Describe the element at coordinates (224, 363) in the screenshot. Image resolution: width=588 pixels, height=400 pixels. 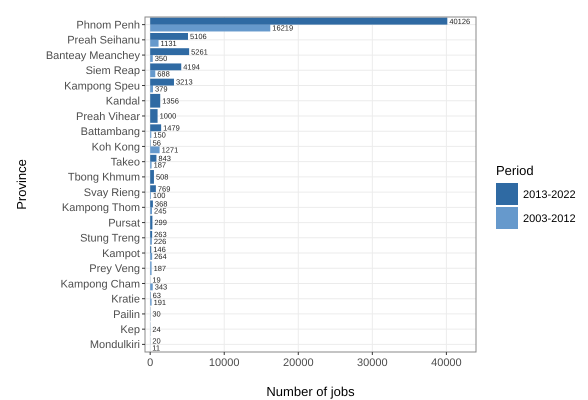
I see `x-tick-label: 10000` at that location.